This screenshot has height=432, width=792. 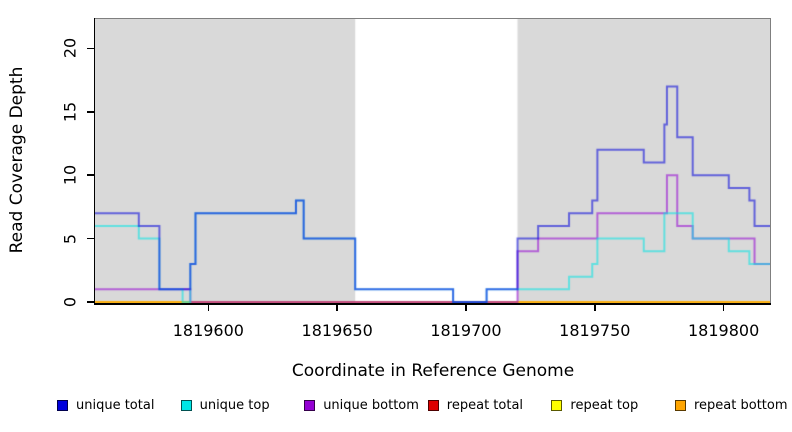 I want to click on x-axis-title: Coordinate in Reference Genome, so click(x=433, y=371).